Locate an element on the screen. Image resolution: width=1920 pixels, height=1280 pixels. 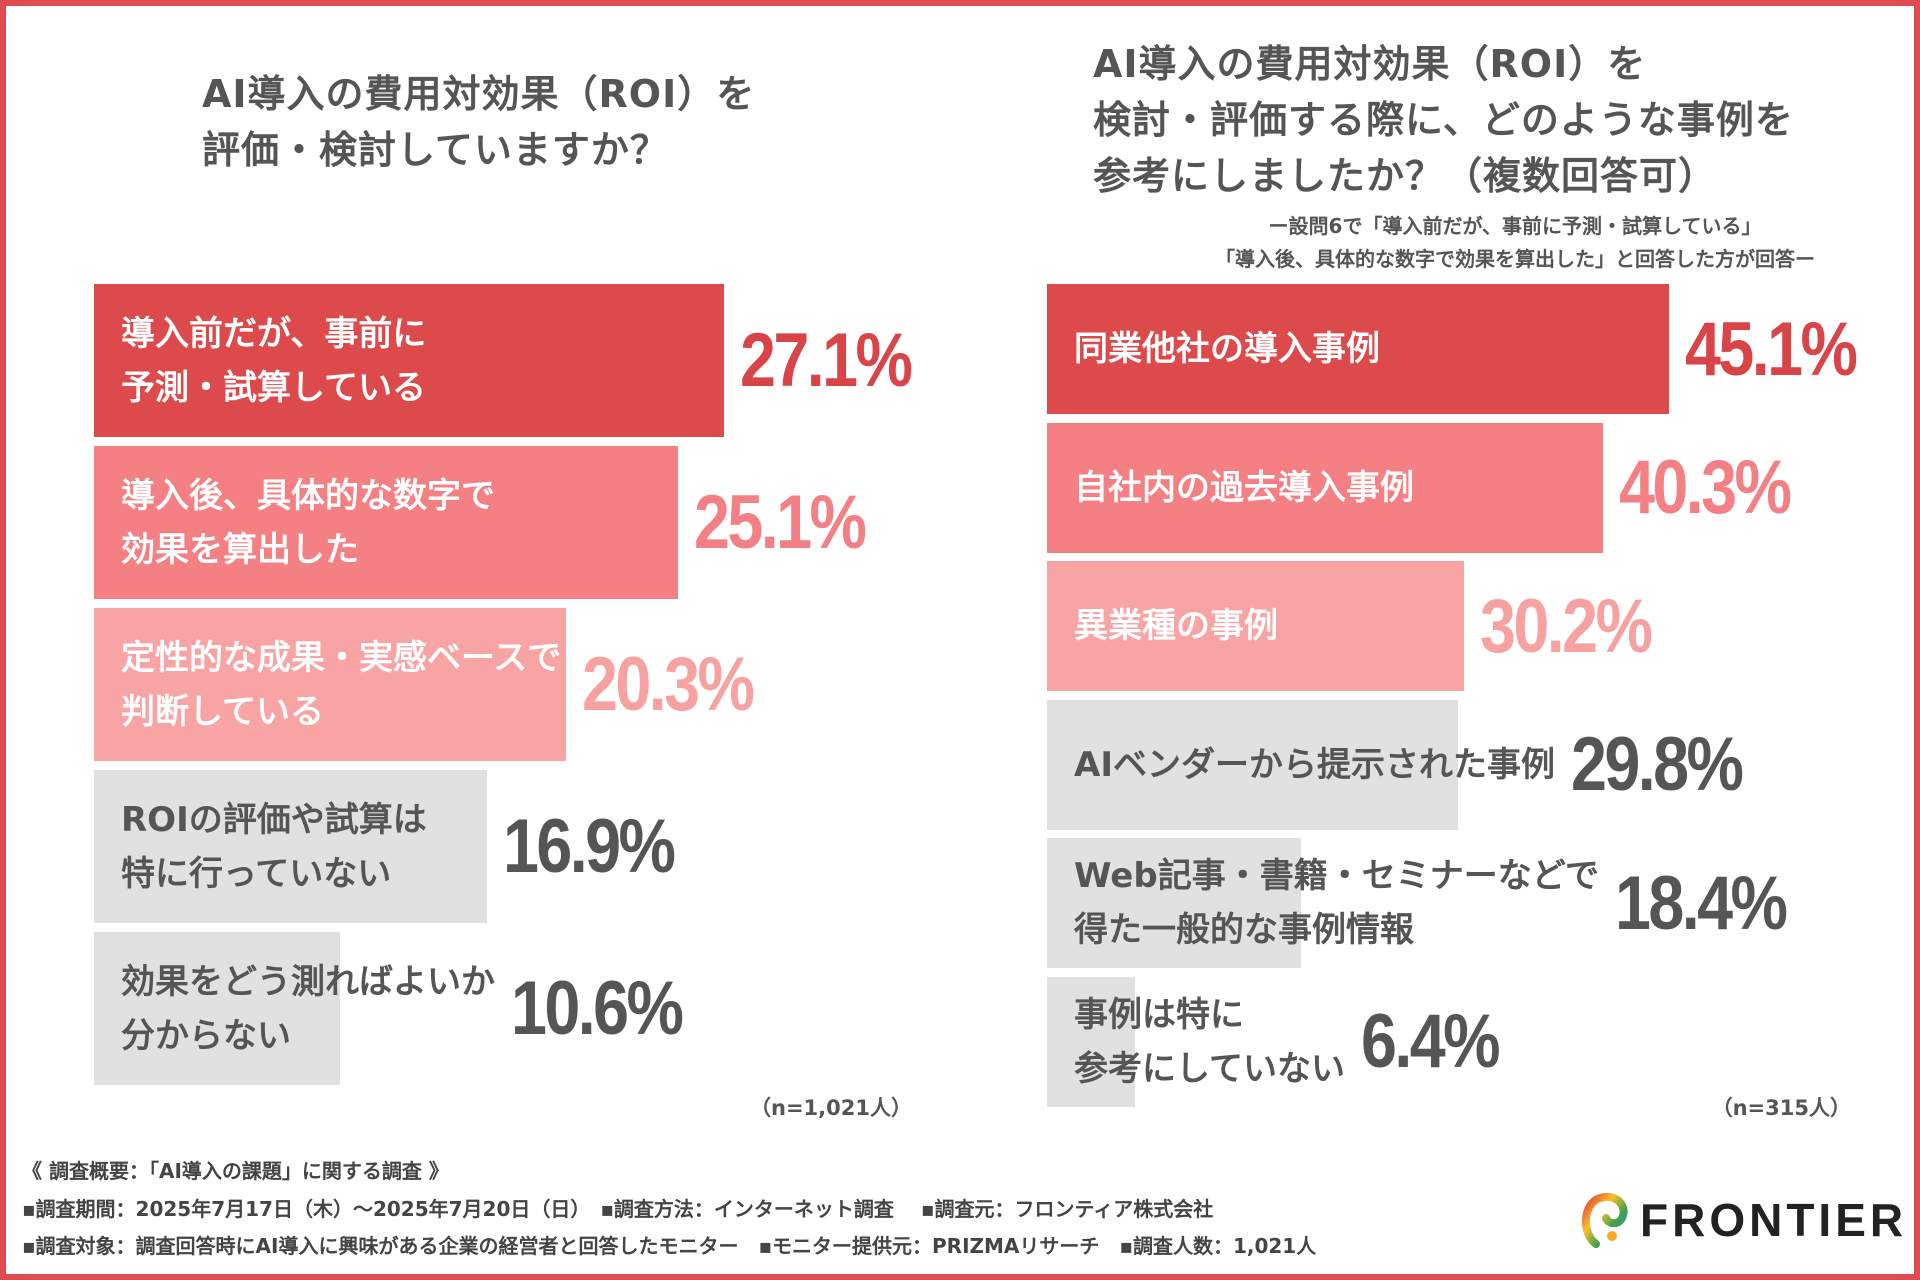
bar-value-label: 10.6% is located at coordinates (597, 1008).